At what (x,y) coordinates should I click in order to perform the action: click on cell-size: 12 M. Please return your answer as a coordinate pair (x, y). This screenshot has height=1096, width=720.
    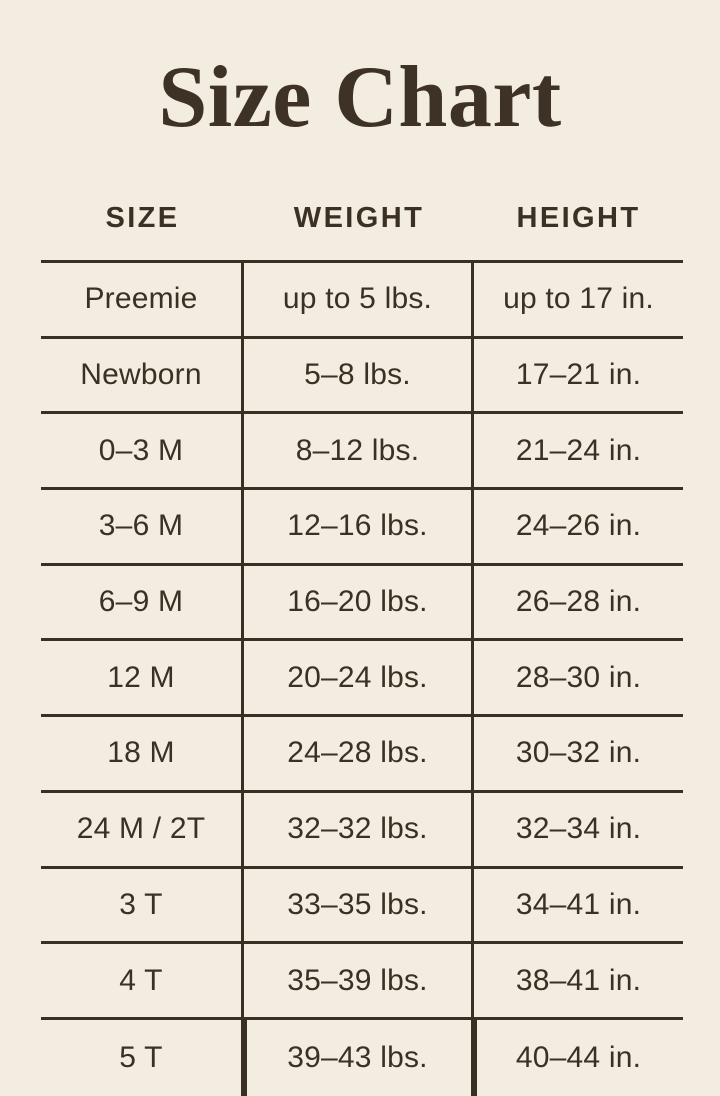
    Looking at the image, I should click on (142, 679).